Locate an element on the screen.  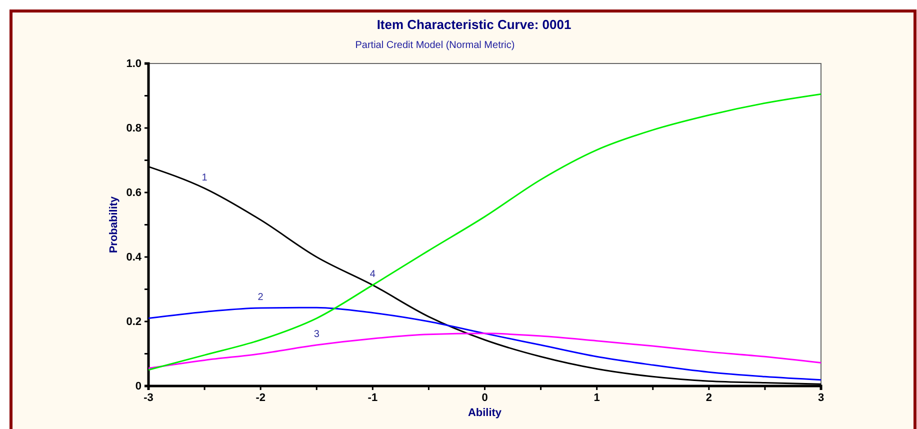
y-tick-label: 0.2 is located at coordinates (134, 322).